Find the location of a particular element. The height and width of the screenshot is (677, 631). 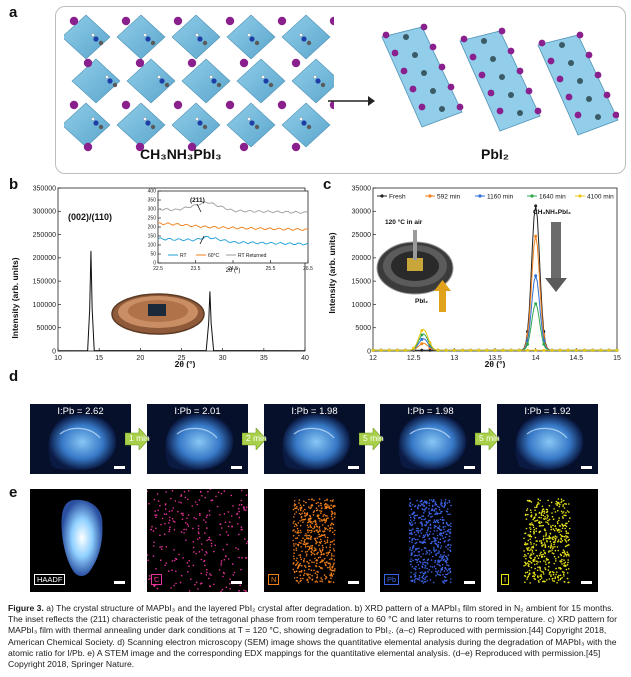

caption-figure-number: Figure 3. is located at coordinates (26, 608).